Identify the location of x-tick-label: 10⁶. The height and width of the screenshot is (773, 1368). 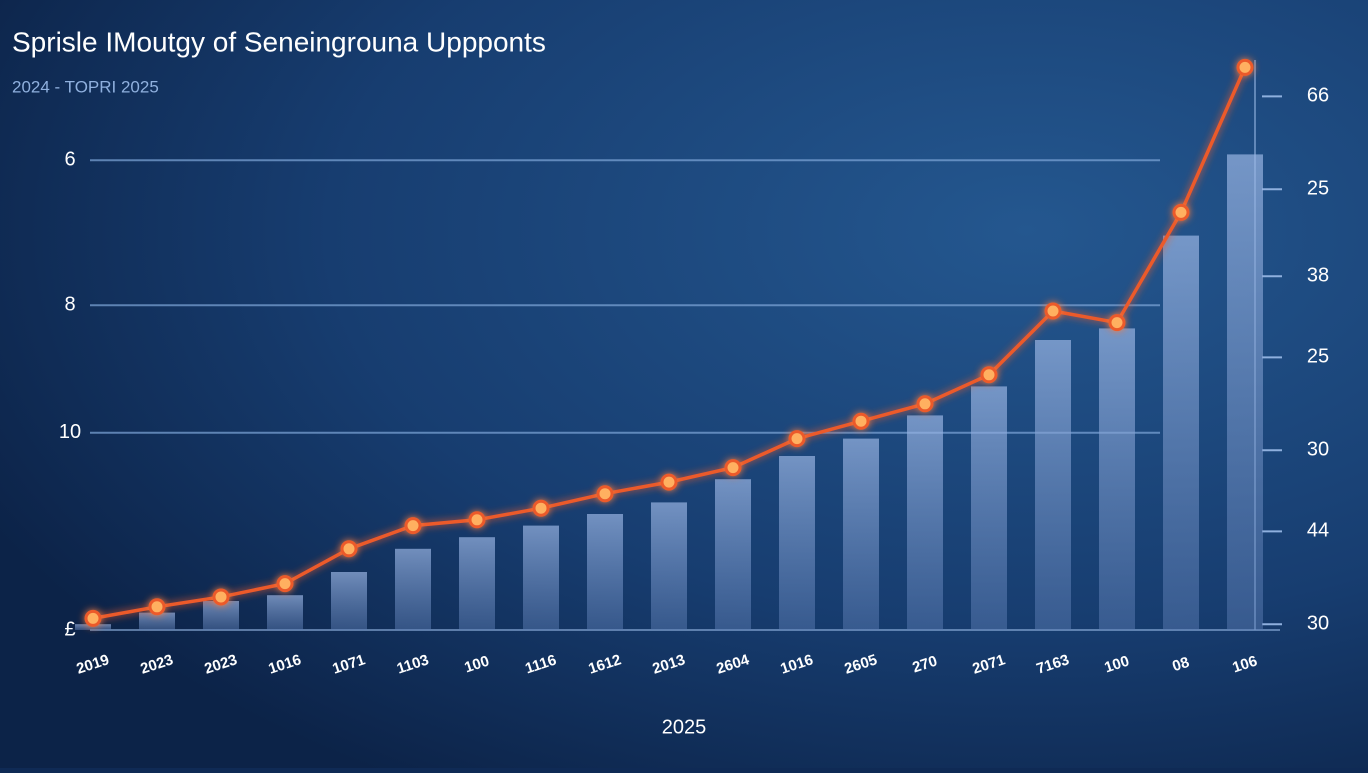
(1244, 665).